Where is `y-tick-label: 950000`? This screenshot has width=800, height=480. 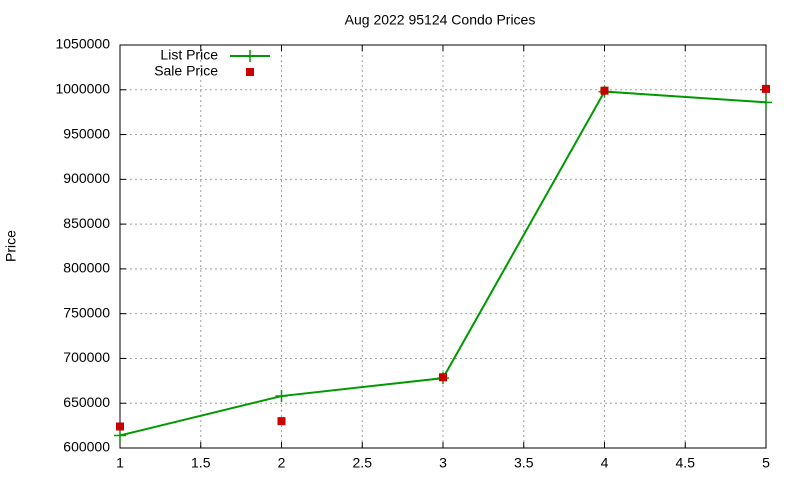
y-tick-label: 950000 is located at coordinates (86, 133).